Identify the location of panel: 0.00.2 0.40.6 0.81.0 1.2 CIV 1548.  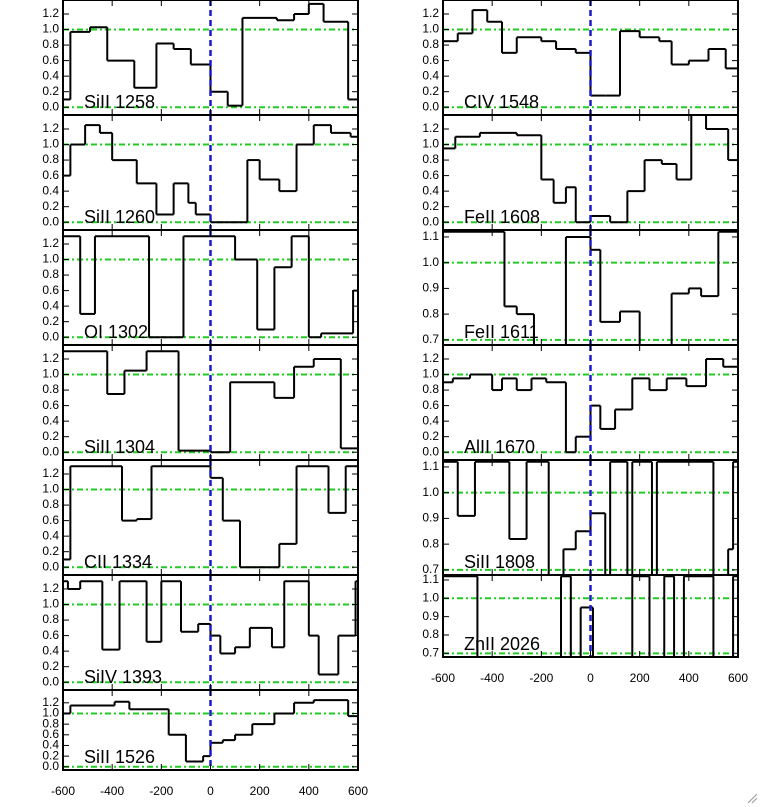
(580, 58).